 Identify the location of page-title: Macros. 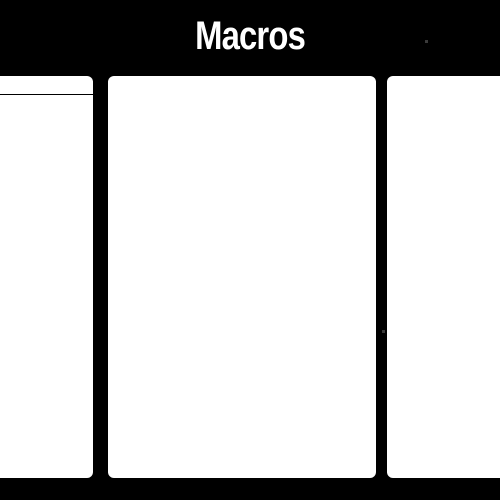
(250, 36).